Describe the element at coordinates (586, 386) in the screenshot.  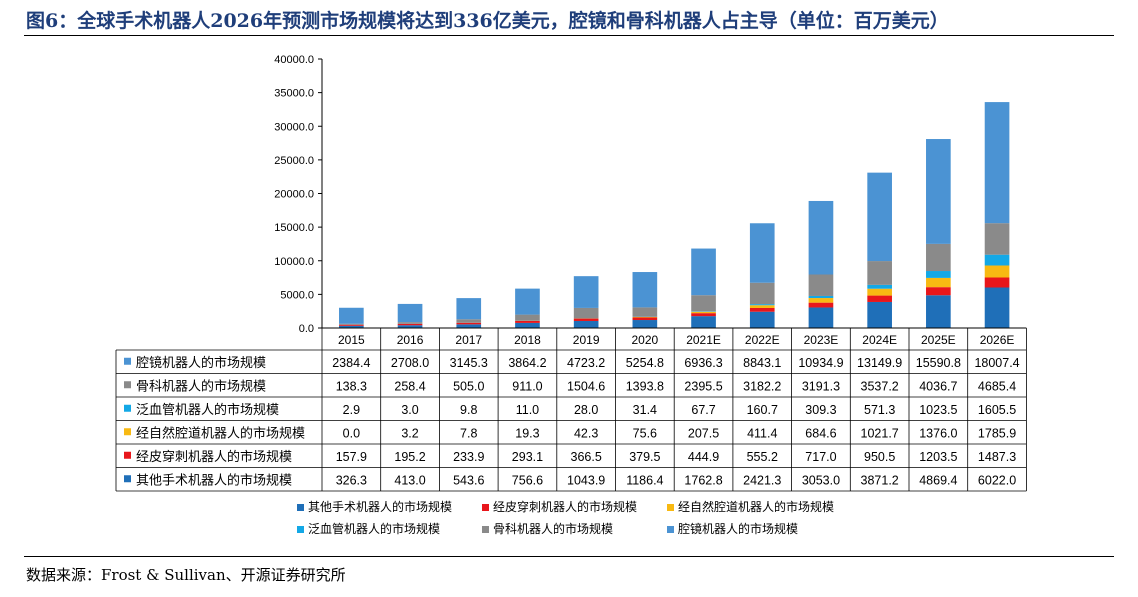
I see `table-cell-value: 1504.6` at that location.